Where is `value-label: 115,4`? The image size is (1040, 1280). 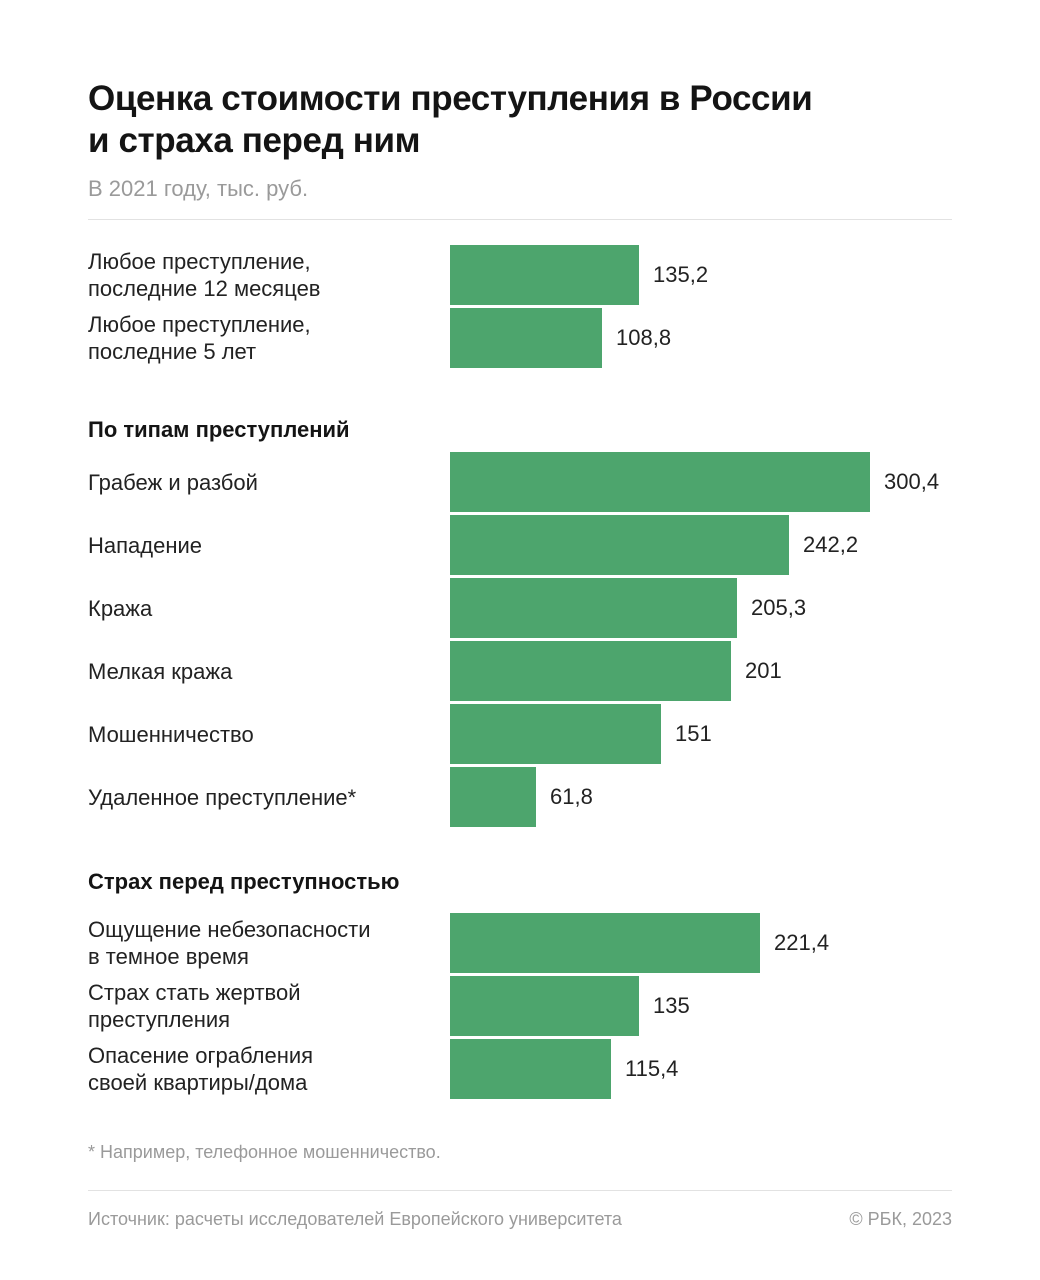 value-label: 115,4 is located at coordinates (652, 1068).